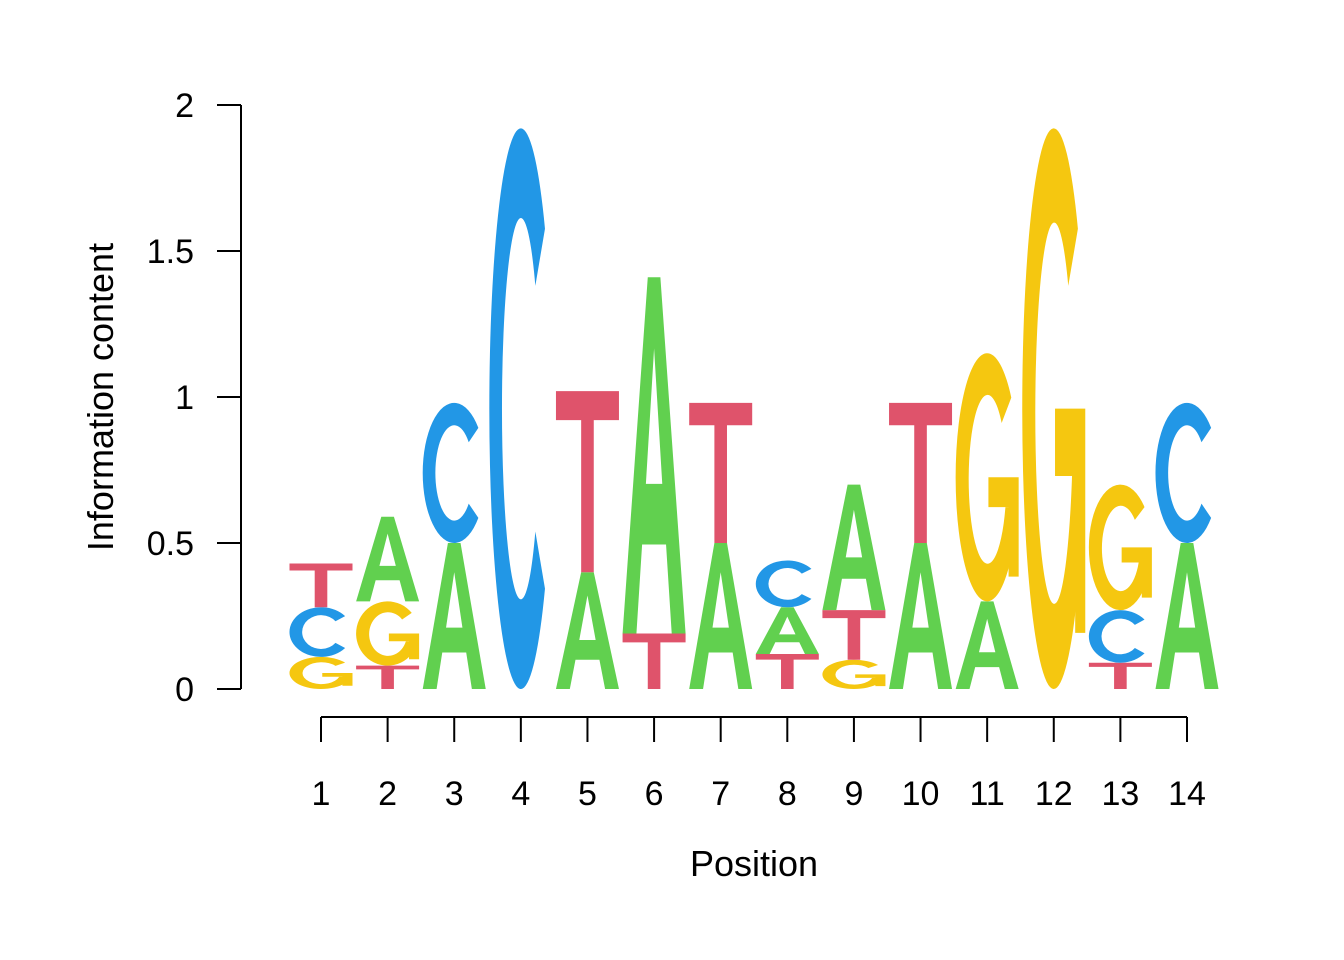 Image resolution: width=1344 pixels, height=960 pixels. I want to click on x-tick-label: 12, so click(1054, 794).